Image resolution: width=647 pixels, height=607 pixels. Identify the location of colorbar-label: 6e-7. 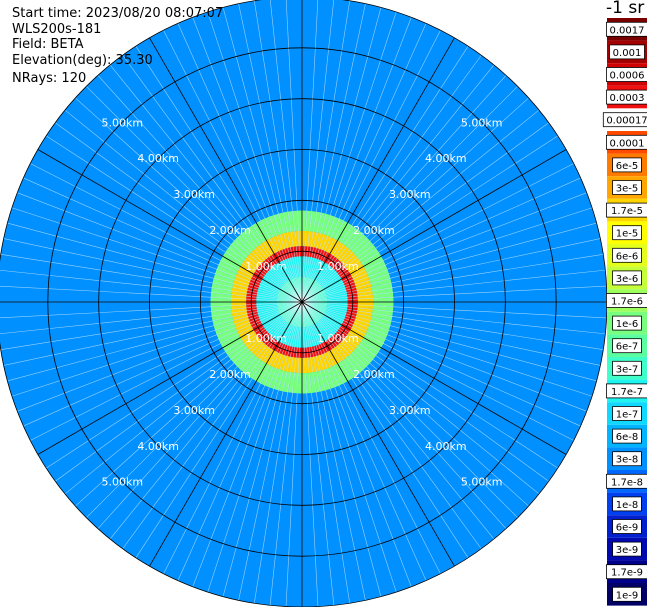
(627, 347).